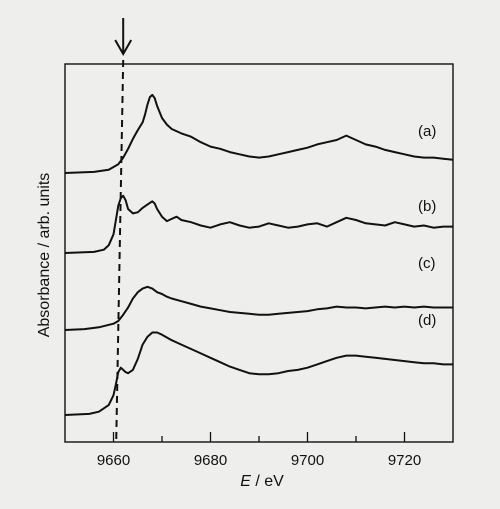 Image resolution: width=500 pixels, height=509 pixels. Describe the element at coordinates (245, 481) in the screenshot. I see `x-axis-label-symbol: E` at that location.